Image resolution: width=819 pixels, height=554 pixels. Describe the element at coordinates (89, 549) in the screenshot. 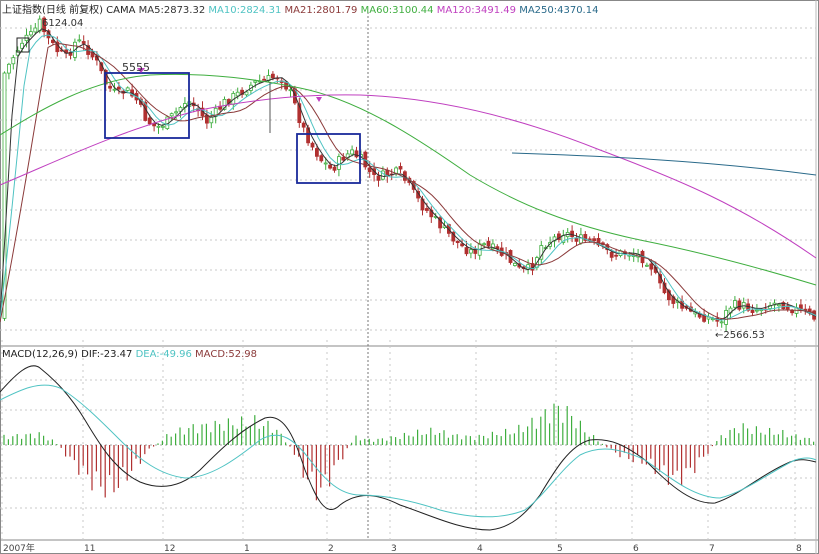

I see `x-tick-label: 11` at that location.